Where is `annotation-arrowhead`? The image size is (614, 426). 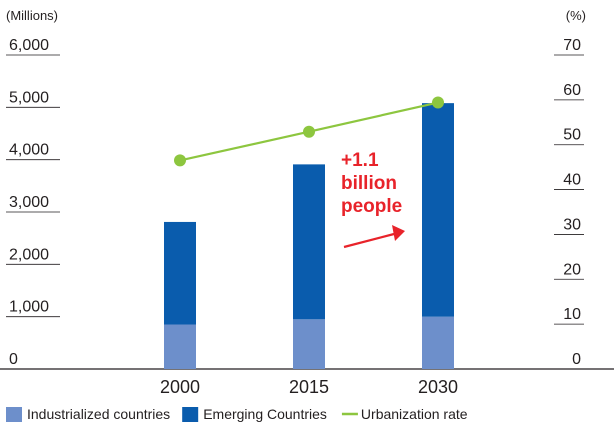
annotation-arrowhead is located at coordinates (398, 233).